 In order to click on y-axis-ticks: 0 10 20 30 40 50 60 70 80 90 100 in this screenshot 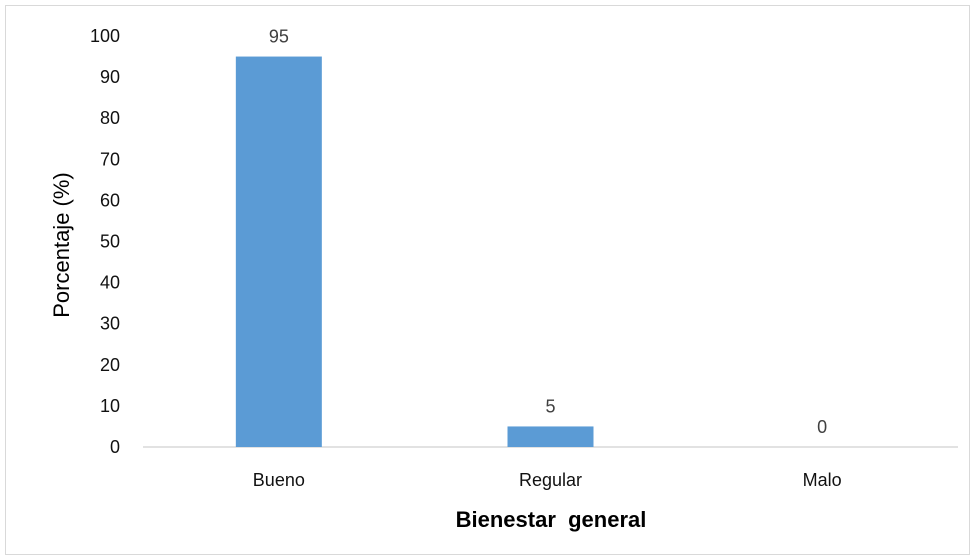, I will do `click(105, 241)`.